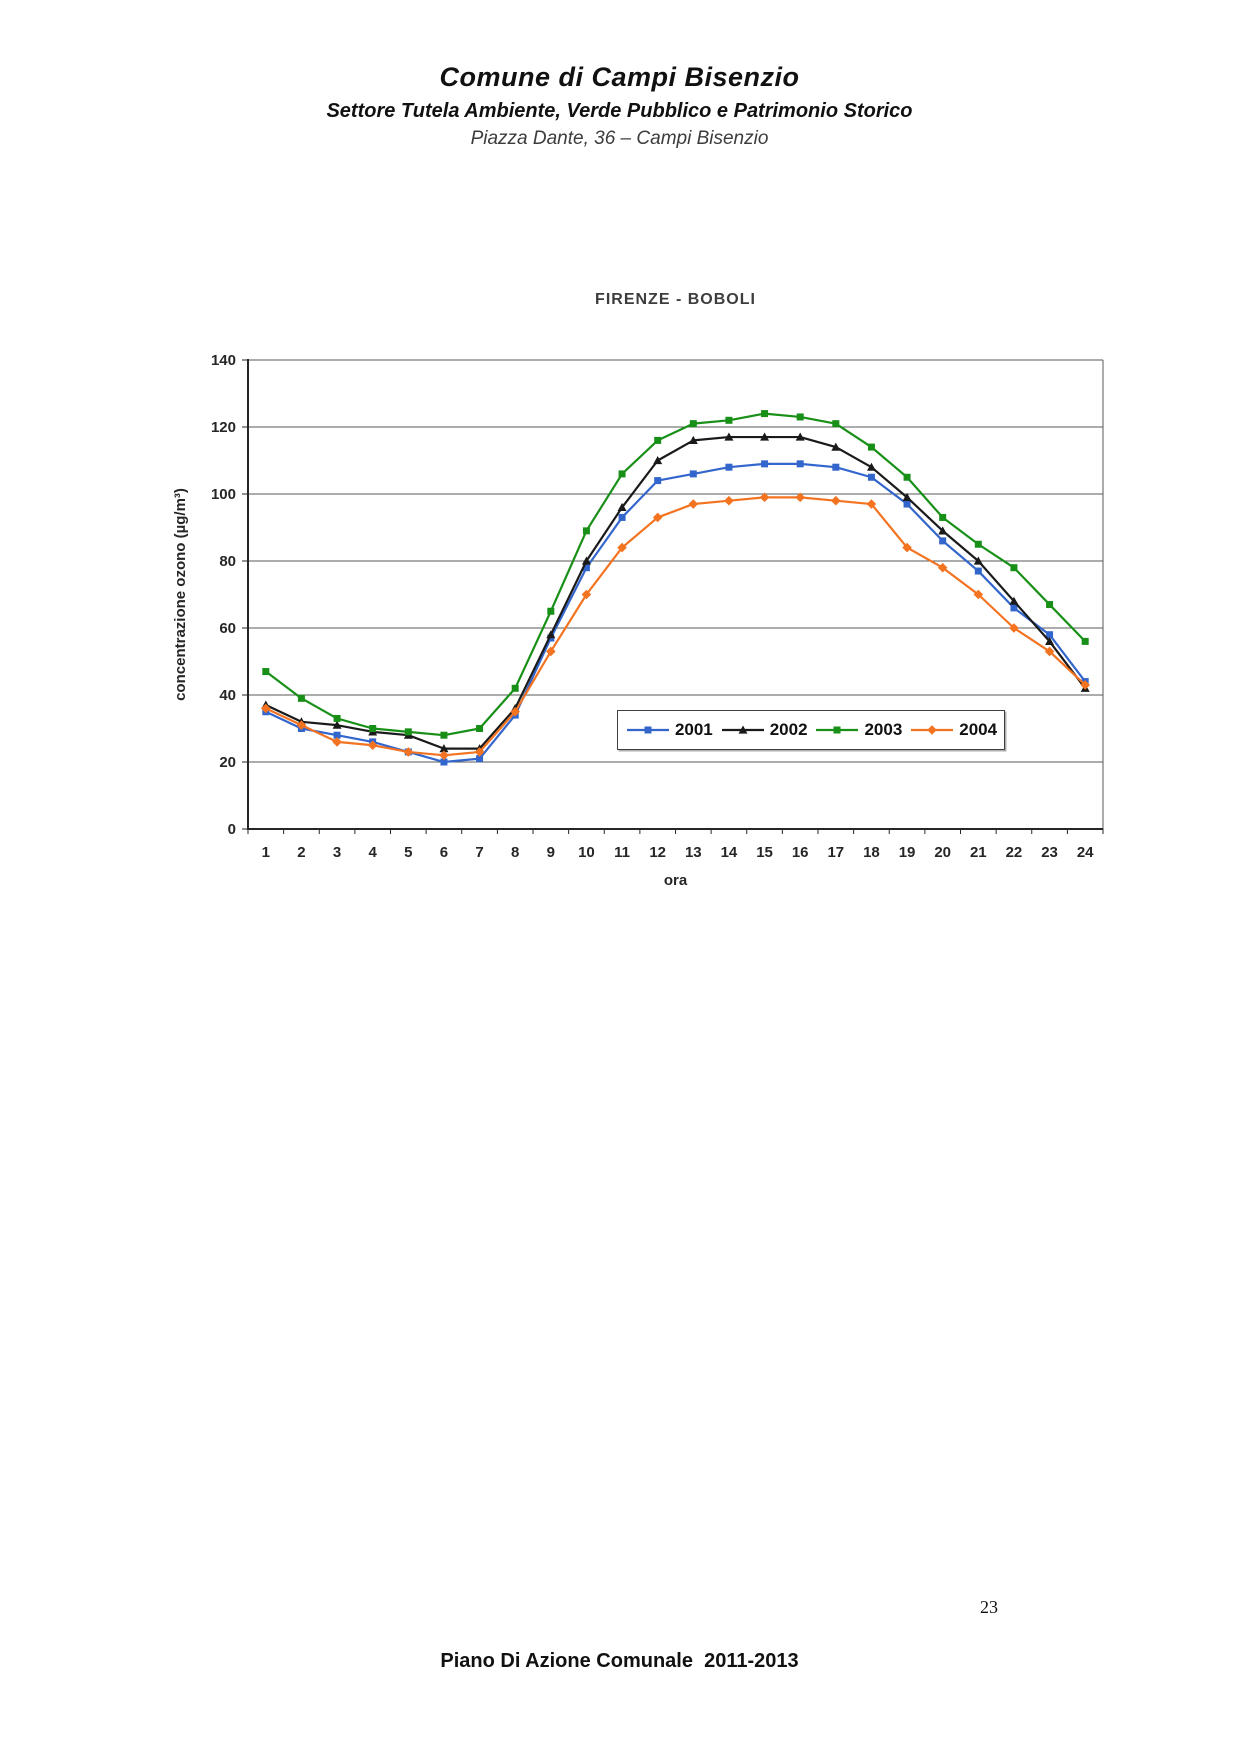 Image resolution: width=1239 pixels, height=1753 pixels. I want to click on chart-legend: 2001 2002 2003 2004, so click(811, 730).